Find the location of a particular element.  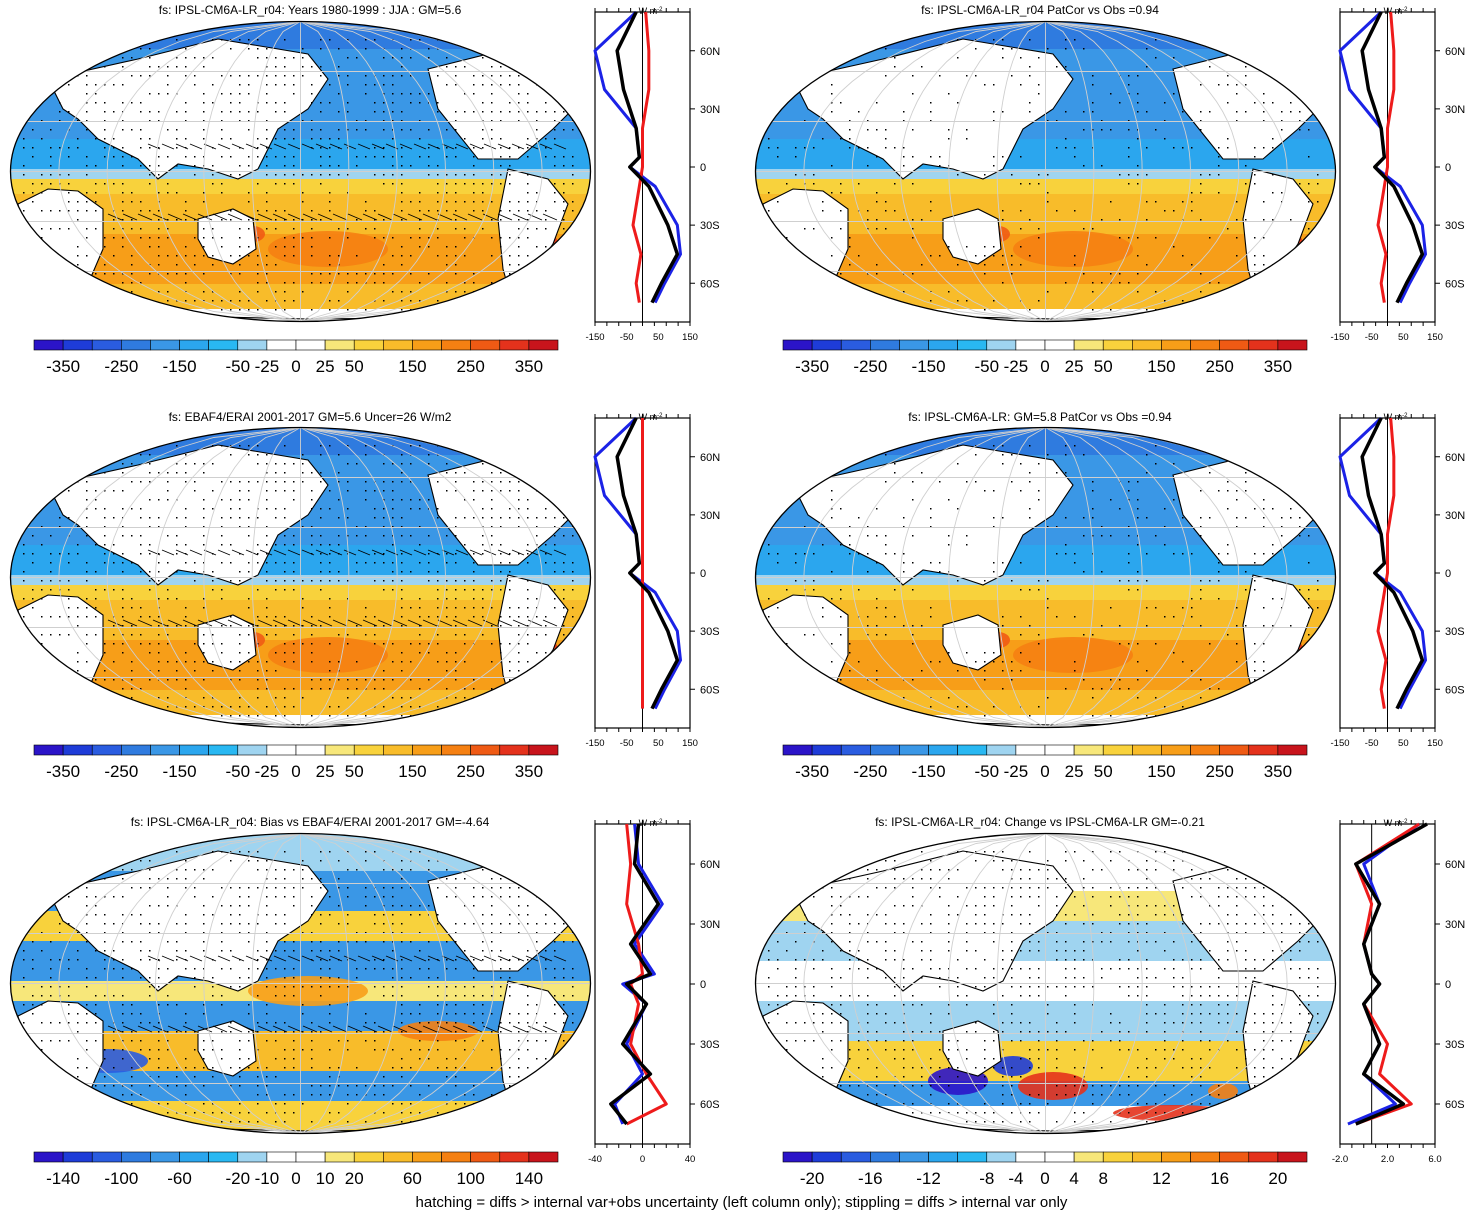

colorbar-label: 100 is located at coordinates (470, 1178).